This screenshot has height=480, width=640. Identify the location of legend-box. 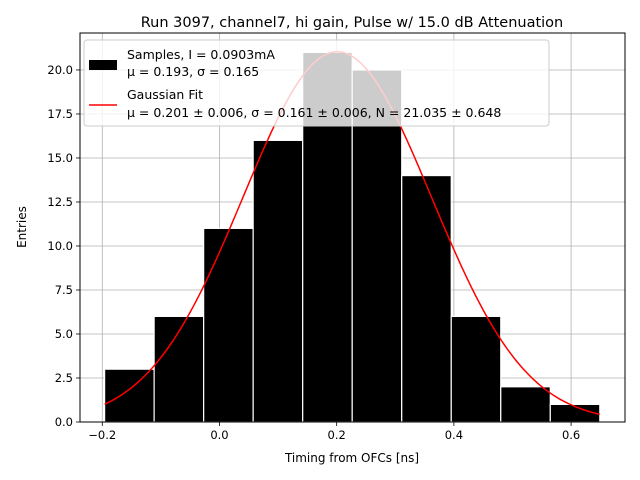
(316, 83).